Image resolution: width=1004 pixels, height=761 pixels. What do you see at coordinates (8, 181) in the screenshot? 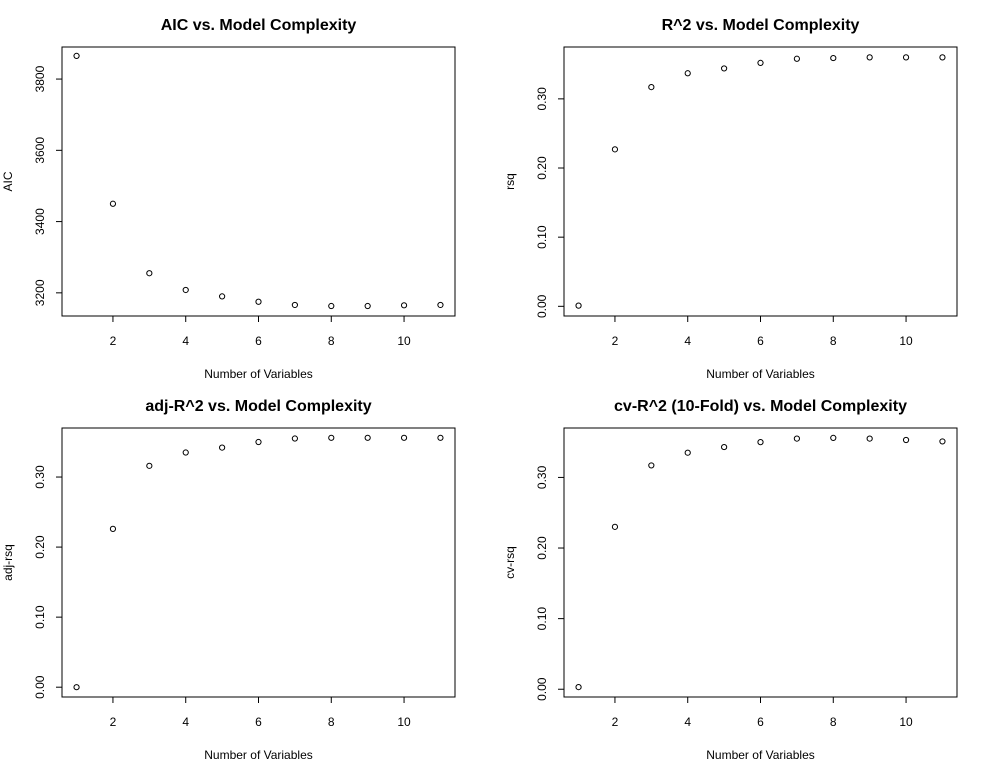
I see `y-axis-label: AIC` at bounding box center [8, 181].